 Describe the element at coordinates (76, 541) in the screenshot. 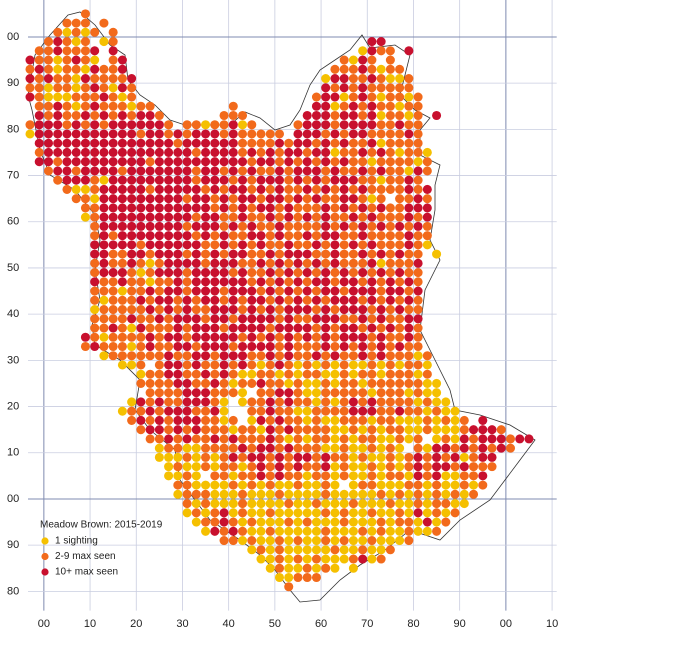

I see `legend-label: 1 sighting` at that location.